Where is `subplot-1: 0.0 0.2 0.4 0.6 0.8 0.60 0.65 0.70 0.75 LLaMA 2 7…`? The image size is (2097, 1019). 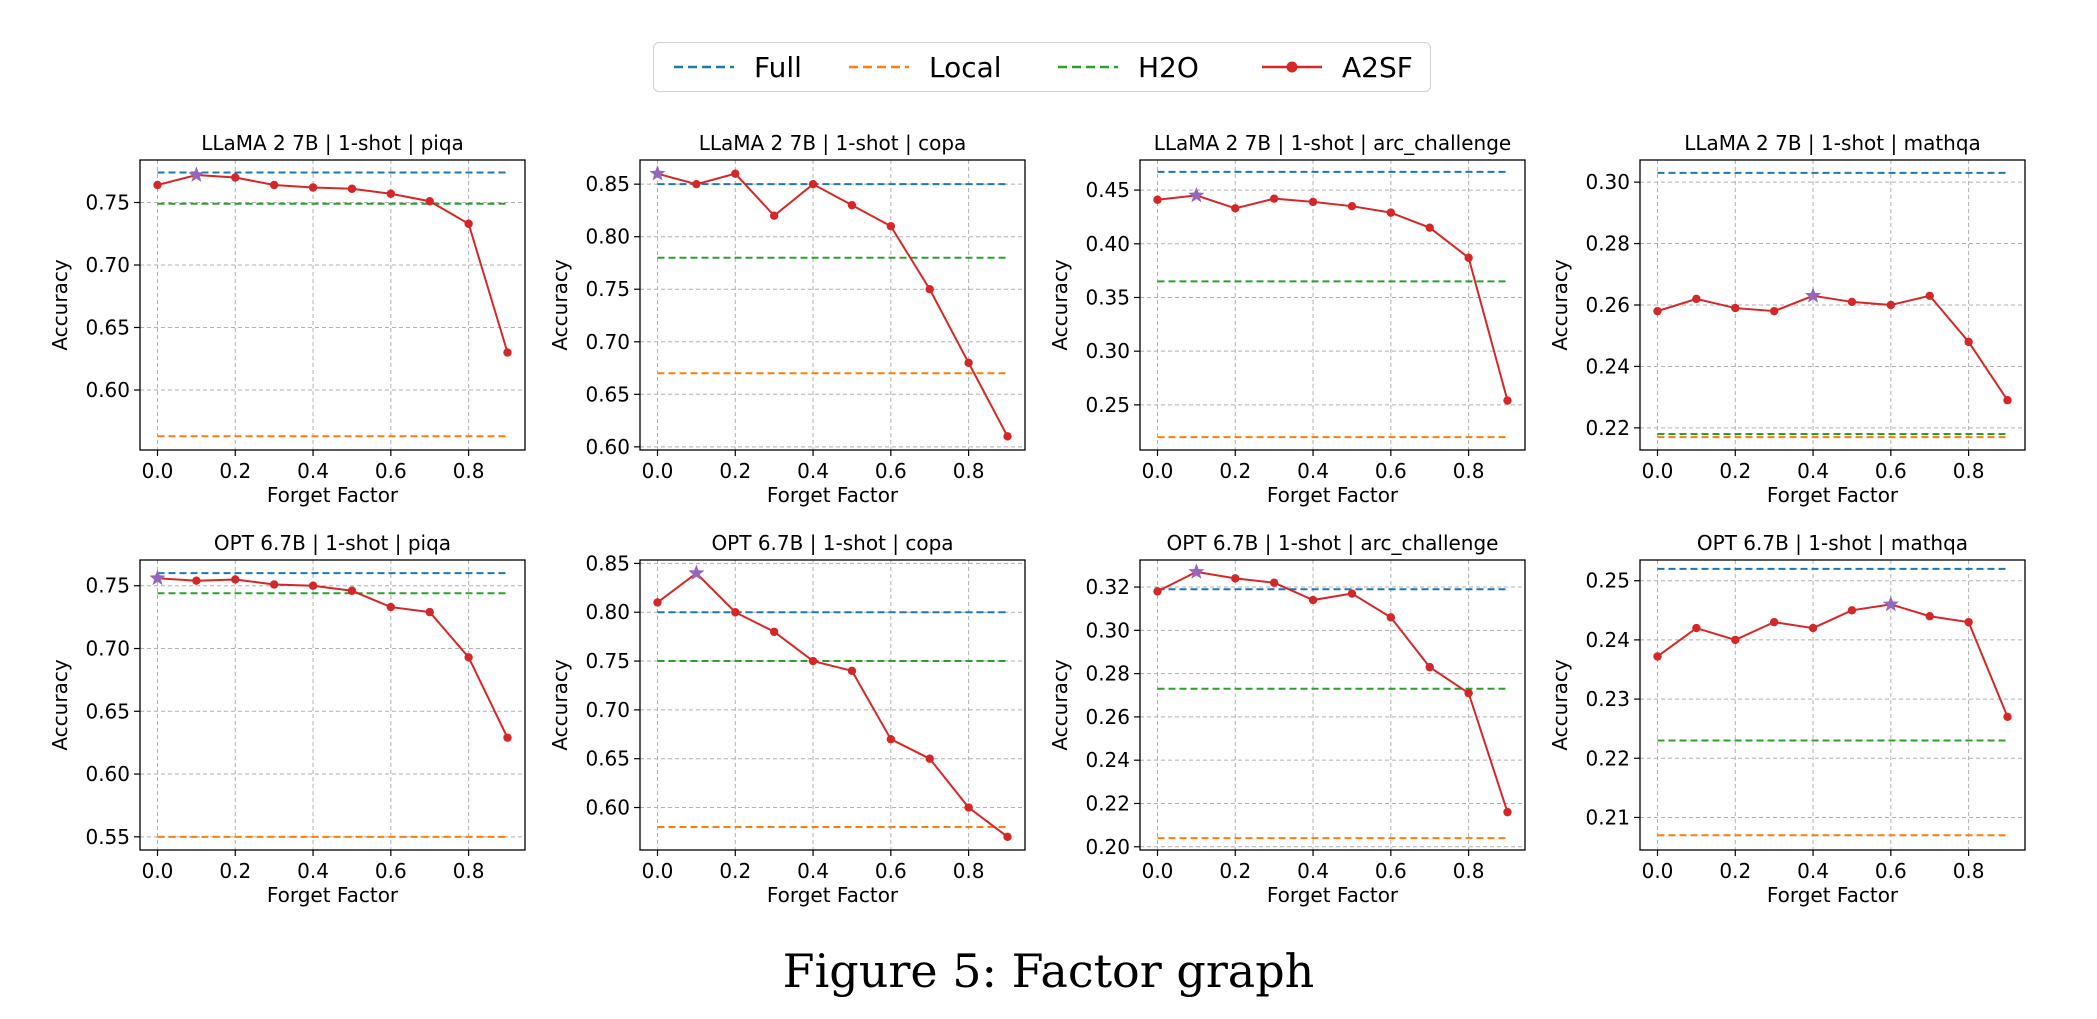
subplot-1: 0.0 0.2 0.4 0.6 0.8 0.60 0.65 0.70 0.75 LLaMA 2 7… is located at coordinates (287, 319).